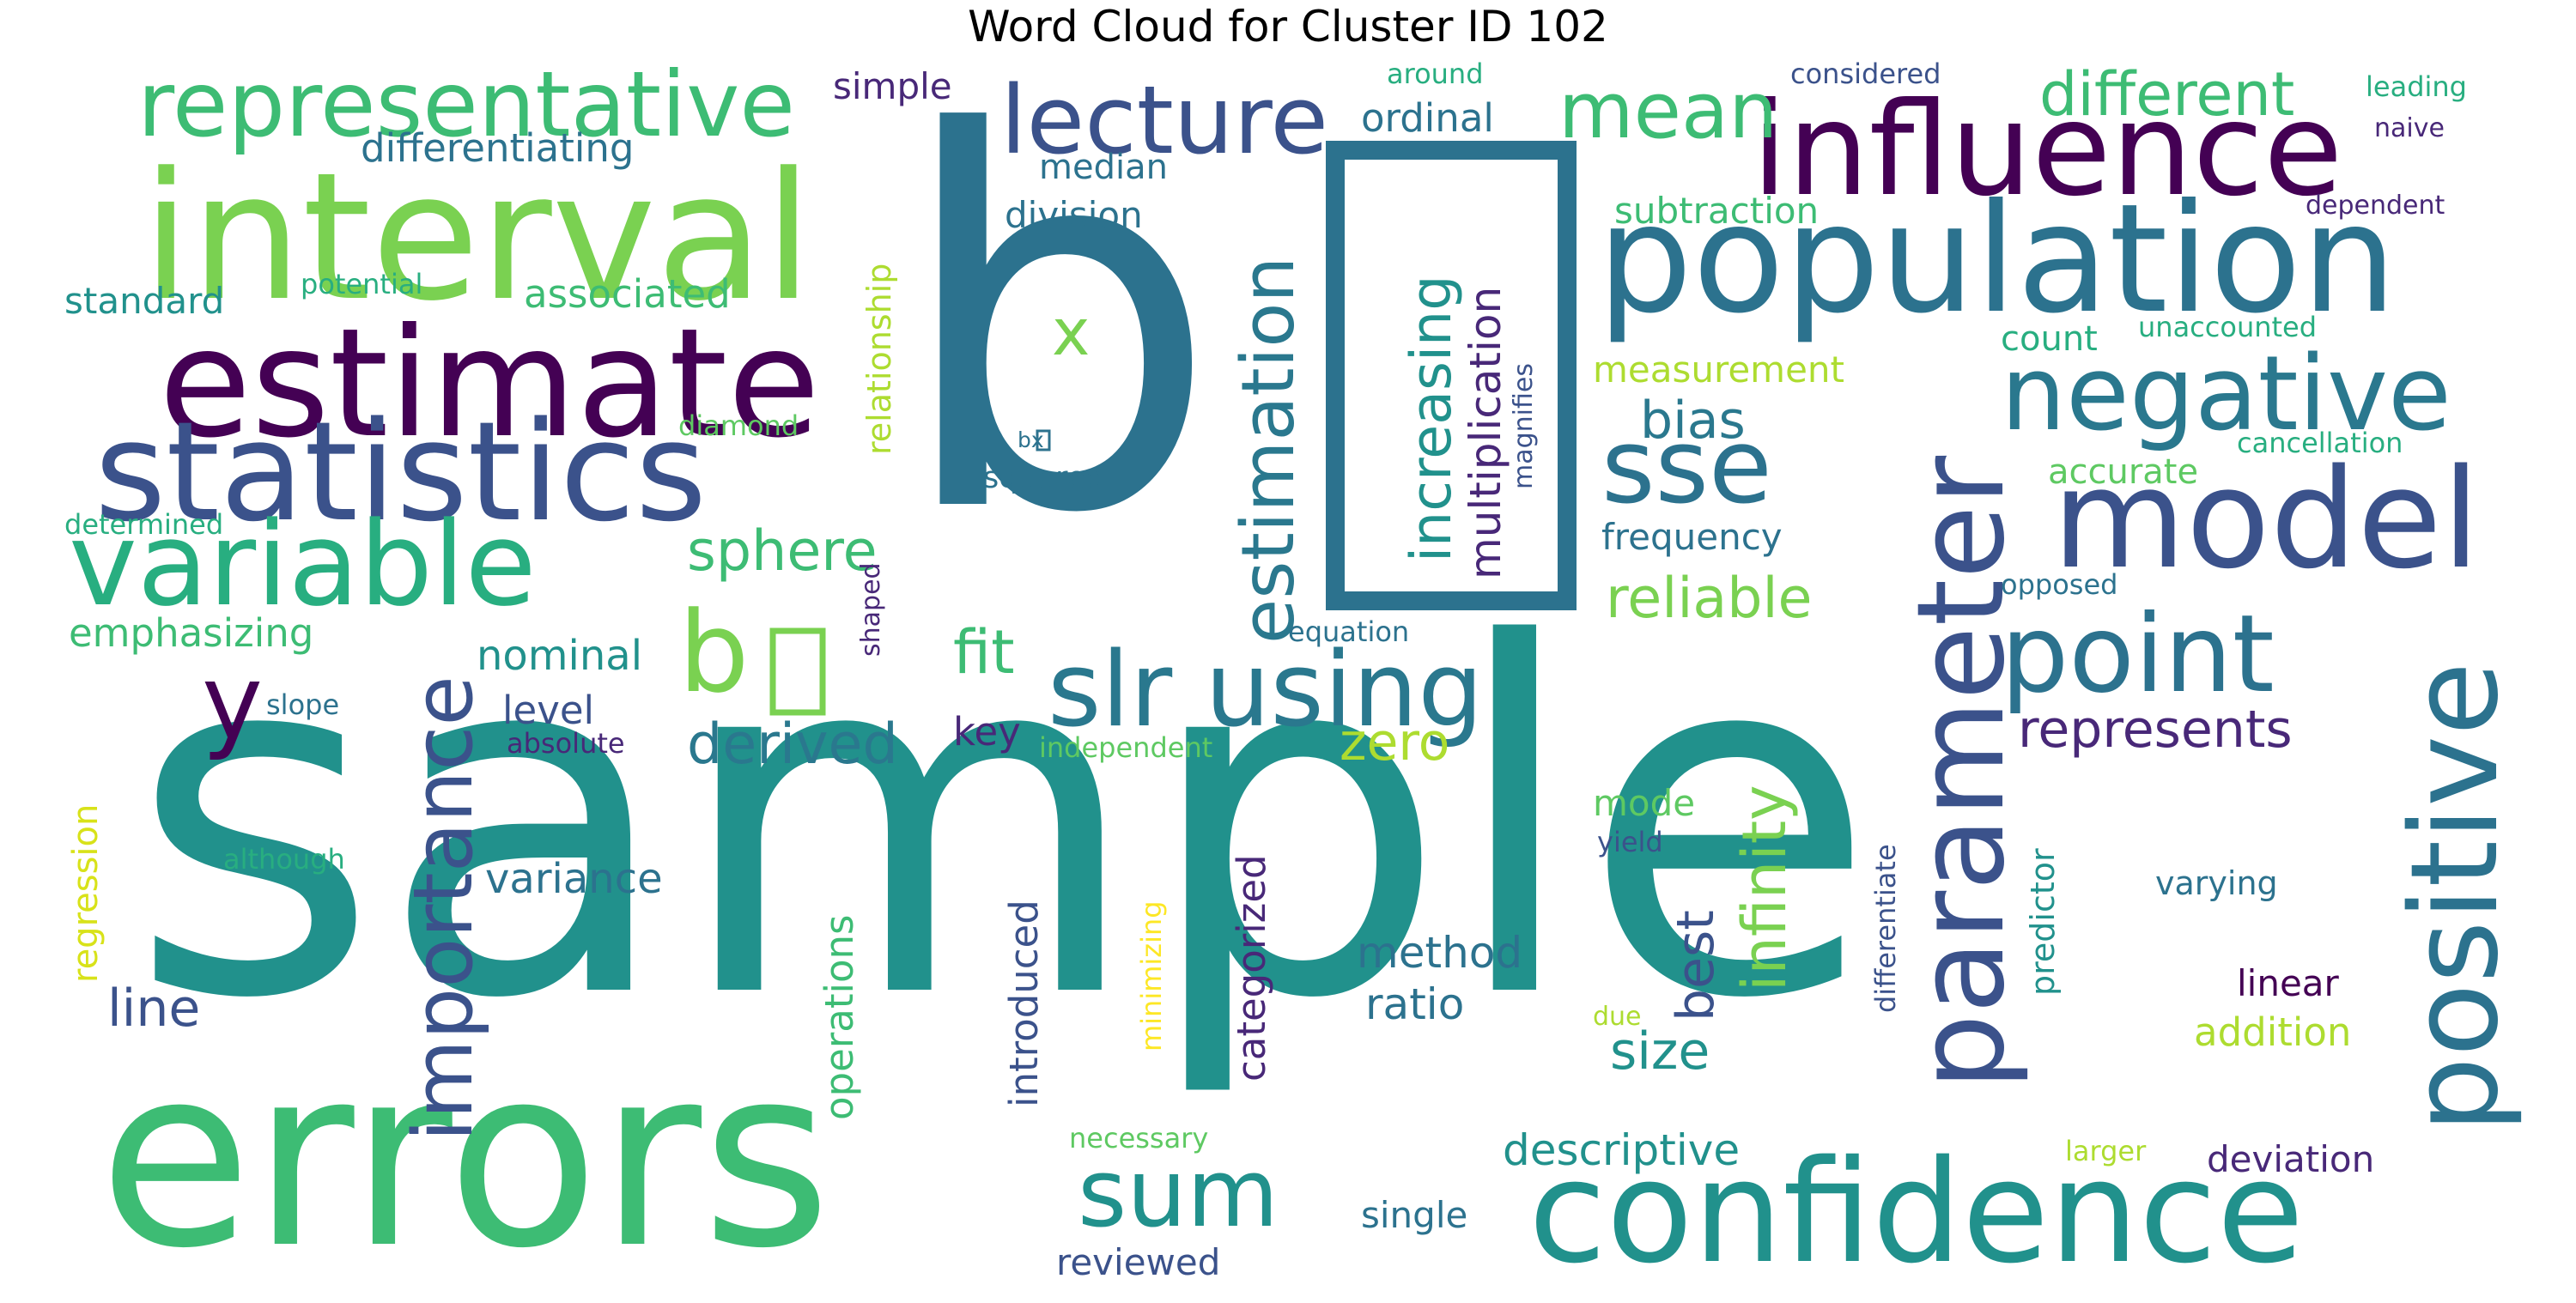  Describe the element at coordinates (1071, 332) in the screenshot. I see `word-x: x` at that location.